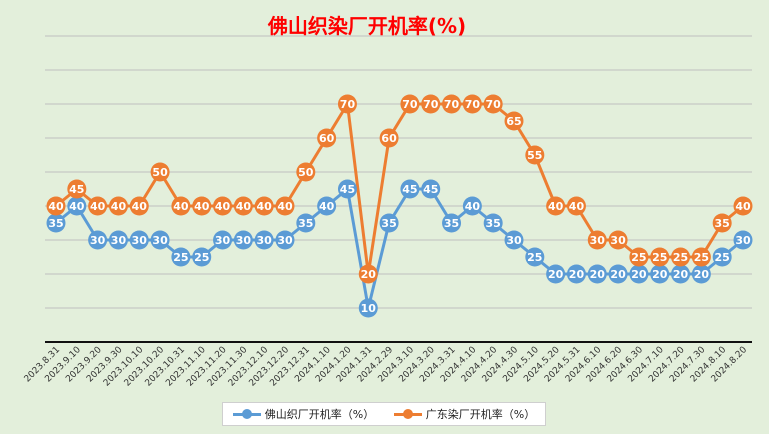  Describe the element at coordinates (367, 26) in the screenshot. I see `chart-title: 佛山织染厂开机率(%)` at that location.